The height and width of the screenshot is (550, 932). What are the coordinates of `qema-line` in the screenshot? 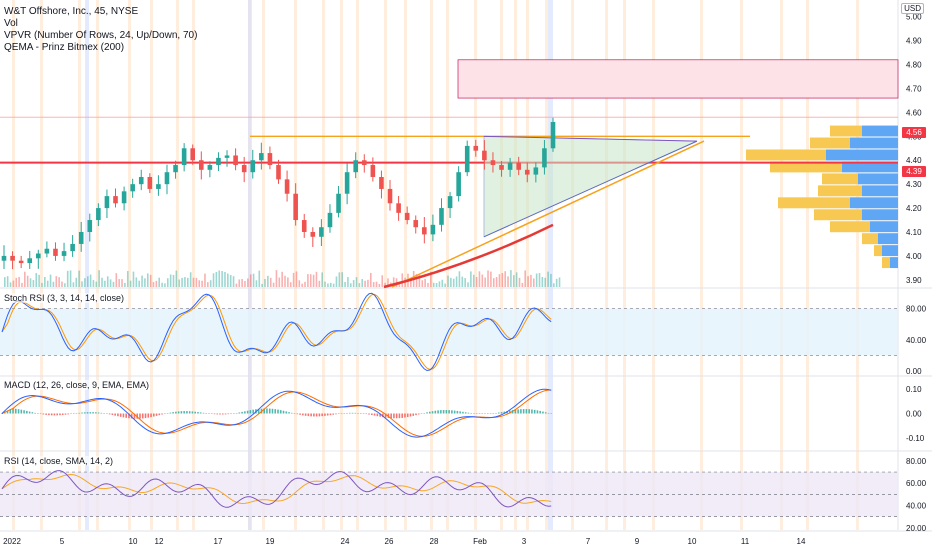 It's located at (468, 256).